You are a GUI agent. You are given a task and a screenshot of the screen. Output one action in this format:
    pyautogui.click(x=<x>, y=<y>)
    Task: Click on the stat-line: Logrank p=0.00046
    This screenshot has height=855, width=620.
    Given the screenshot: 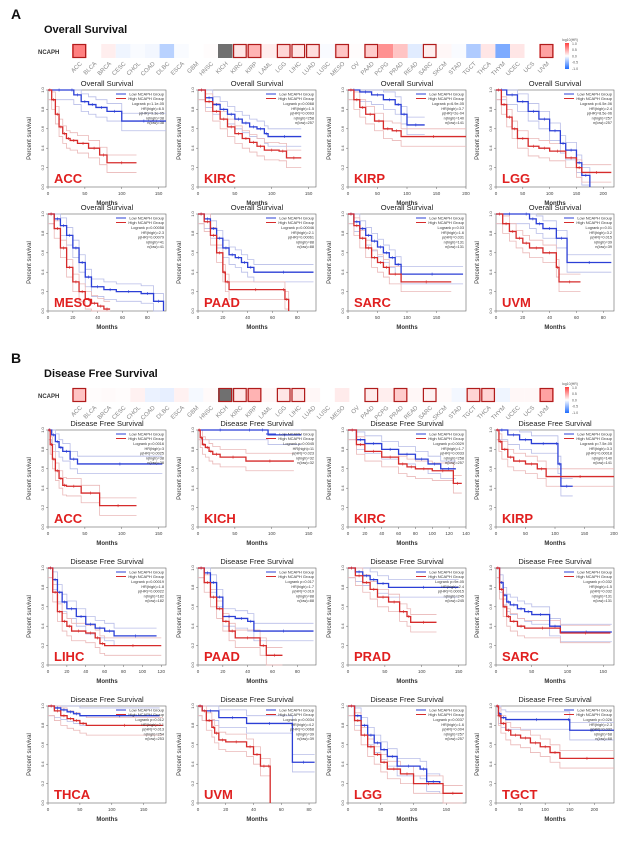 What is the action you would take?
    pyautogui.click(x=297, y=228)
    